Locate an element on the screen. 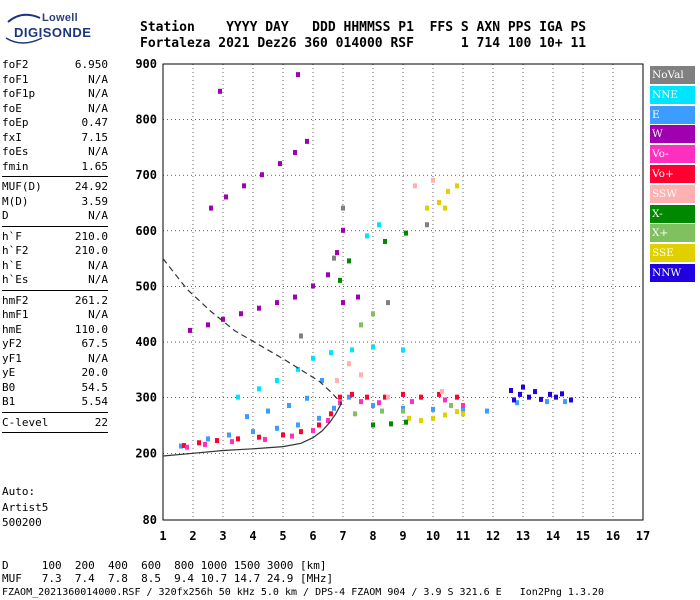  x-tick-label: 16 is located at coordinates (613, 536).